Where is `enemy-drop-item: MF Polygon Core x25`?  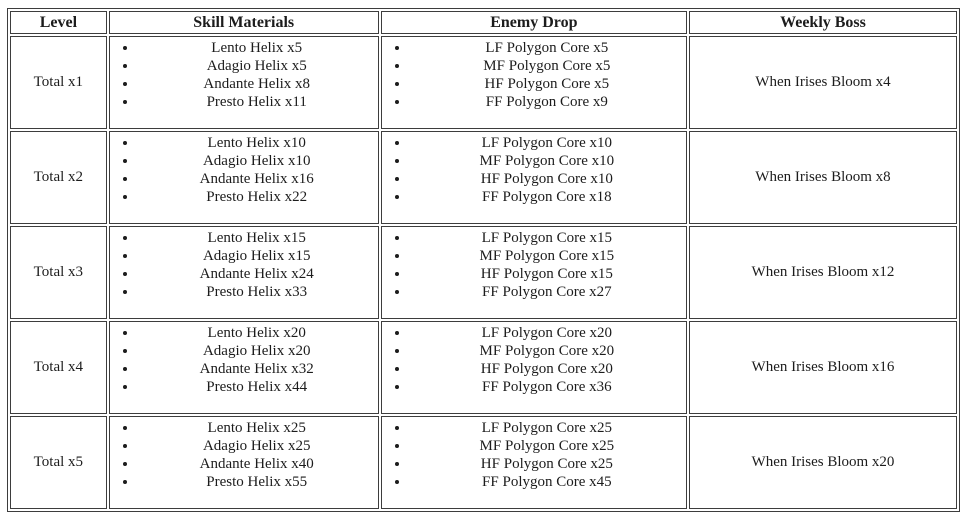
enemy-drop-item: MF Polygon Core x25 is located at coordinates (547, 446).